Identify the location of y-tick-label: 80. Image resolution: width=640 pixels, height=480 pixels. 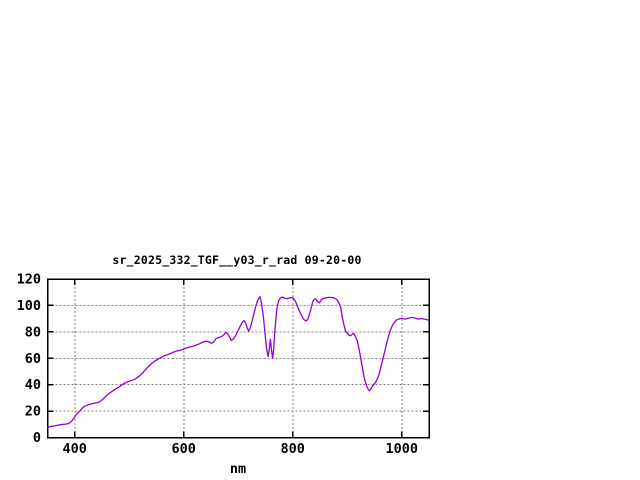
(33, 332).